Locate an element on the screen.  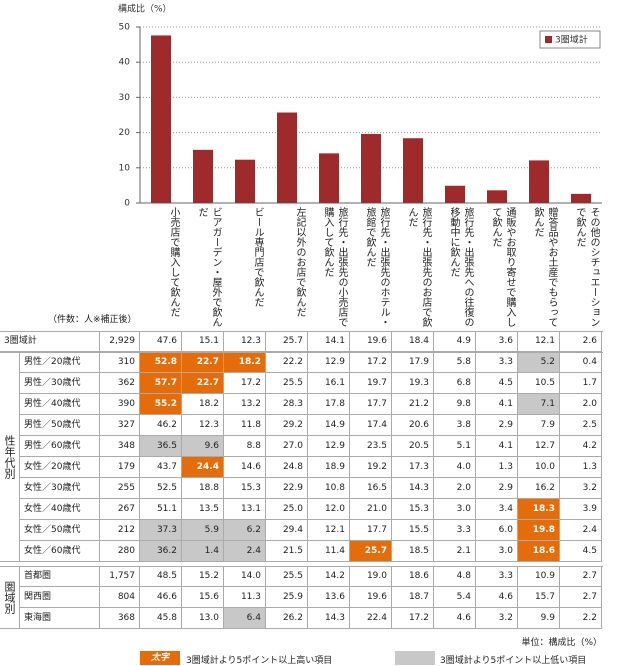
table-cell: 25.0 is located at coordinates (287, 509).